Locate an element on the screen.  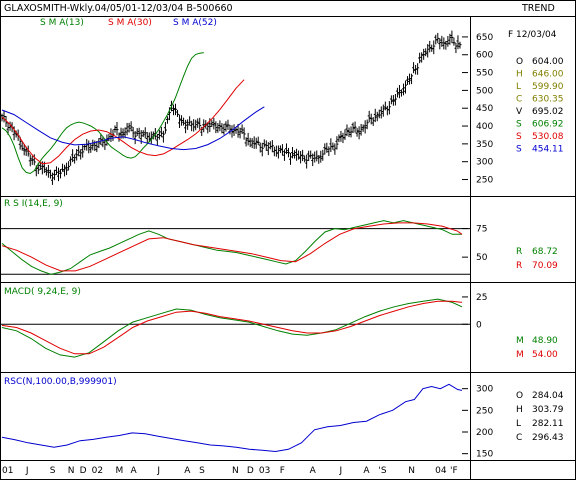
rsc-readout-label: O is located at coordinates (519, 396).